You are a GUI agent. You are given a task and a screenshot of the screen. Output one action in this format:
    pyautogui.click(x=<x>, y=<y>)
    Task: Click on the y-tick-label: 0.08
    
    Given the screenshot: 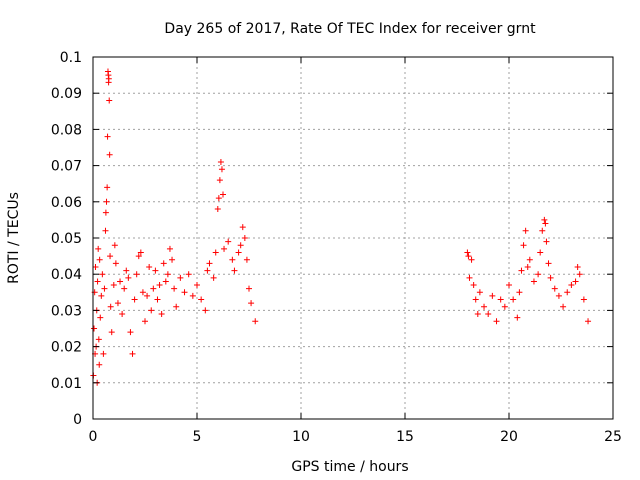 What is the action you would take?
    pyautogui.click(x=66, y=130)
    